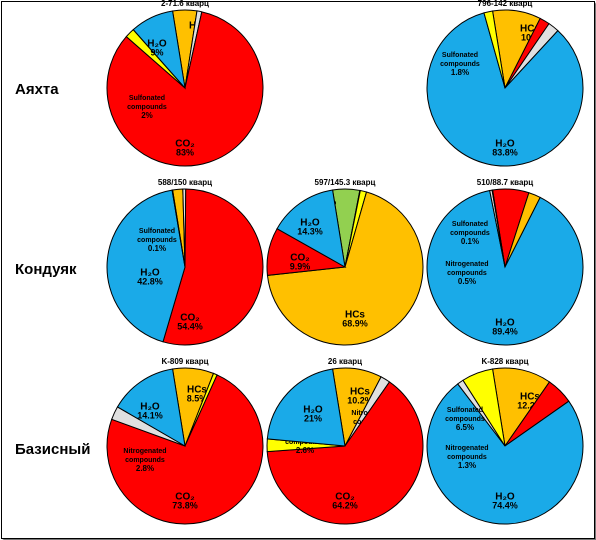 The height and width of the screenshot is (540, 596). What do you see at coordinates (150, 416) in the screenshot?
I see `slice-value-label: 14.1%` at bounding box center [150, 416].